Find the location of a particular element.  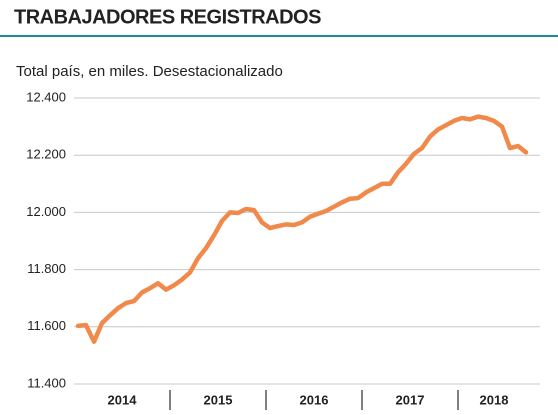

x-tick-label: 2018 is located at coordinates (494, 399).